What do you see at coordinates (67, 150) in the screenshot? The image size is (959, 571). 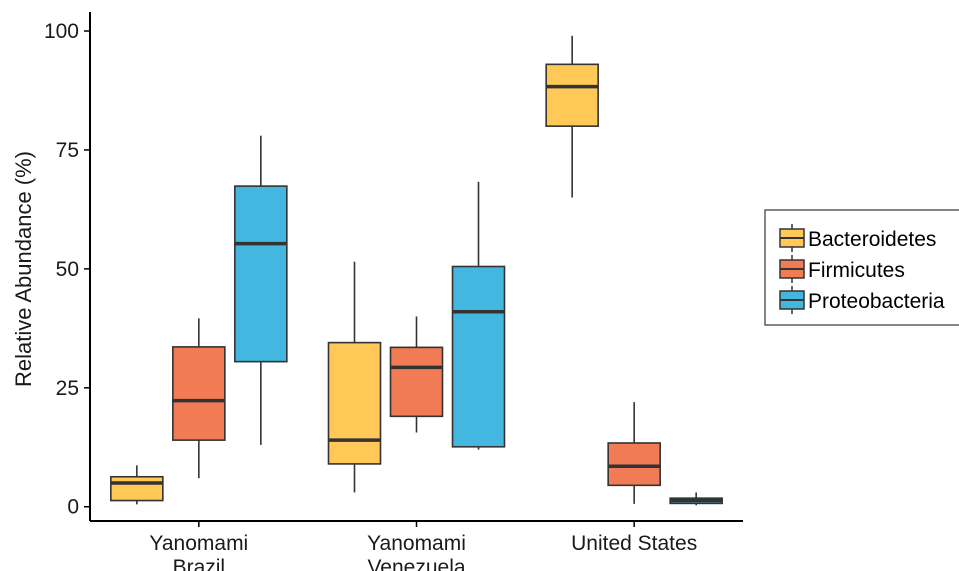 I see `y-tick-label: 75` at bounding box center [67, 150].